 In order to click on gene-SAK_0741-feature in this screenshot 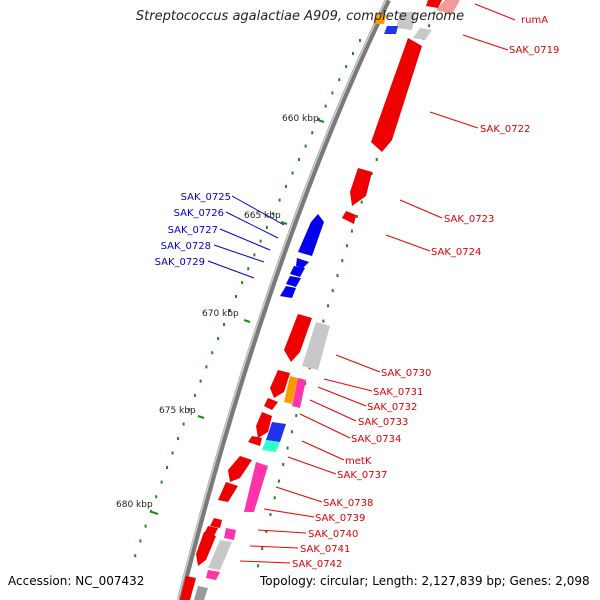, I will do `click(206, 549)`.